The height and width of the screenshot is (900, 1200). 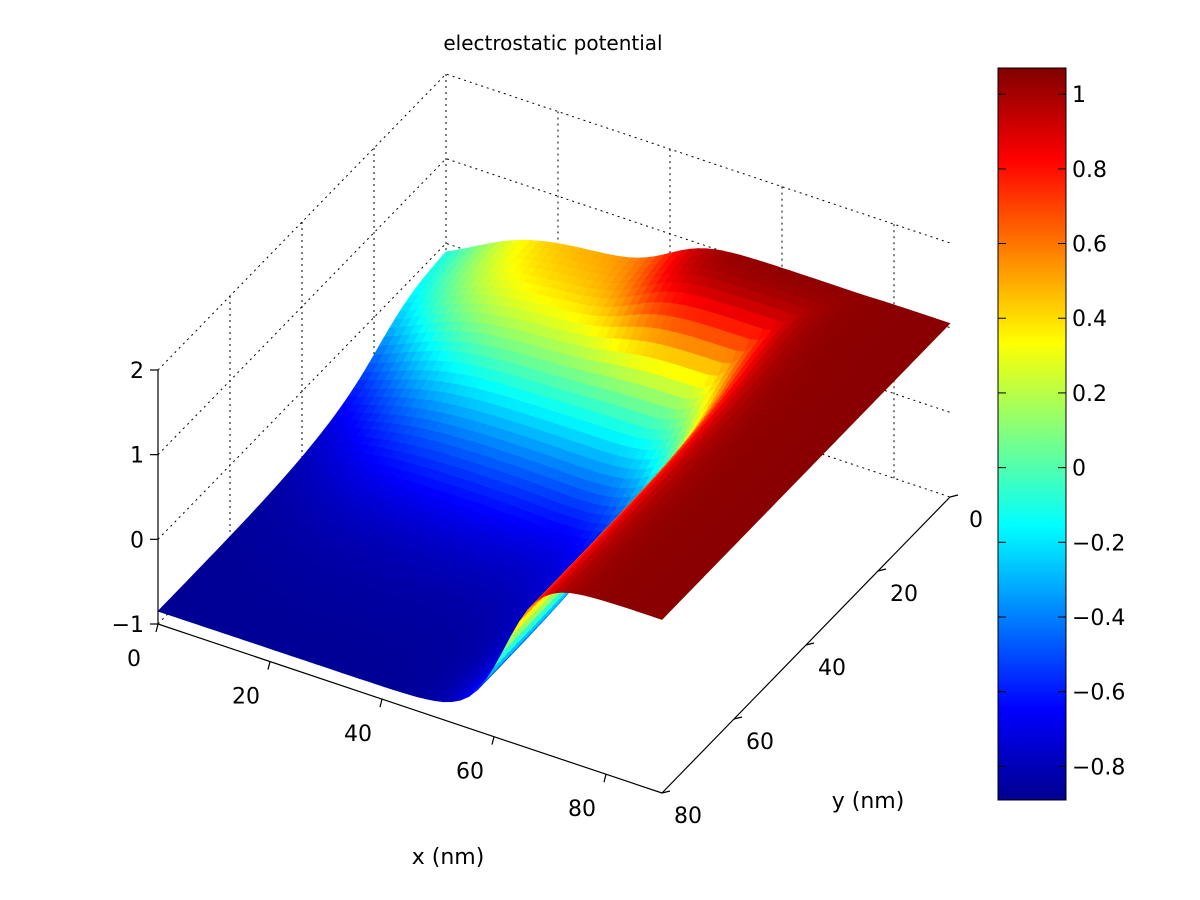 I want to click on colorbar: 1 0.8 0.6 0.4 0.2 0 −0.2 −0.4 −0.6 −0.8, so click(x=1061, y=434).